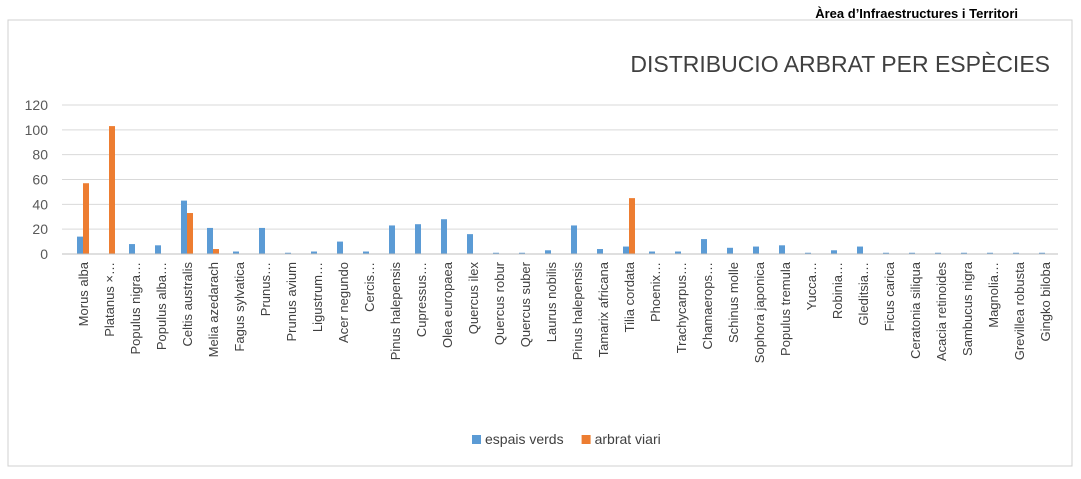  I want to click on x-tick-label: Populus tremula, so click(785, 308).